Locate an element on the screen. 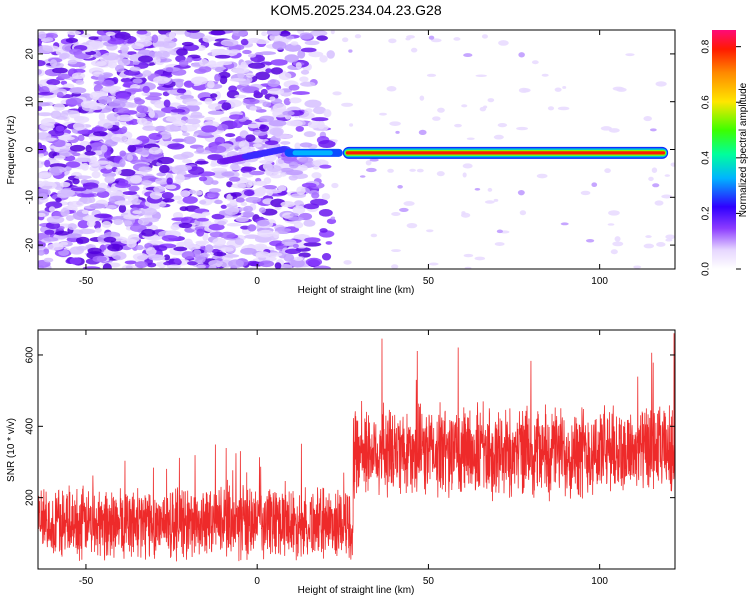 This screenshot has height=600, width=750. colorbar-ticks: 0.0 0.2 0.4 0.6 0.8 is located at coordinates (721, 157).